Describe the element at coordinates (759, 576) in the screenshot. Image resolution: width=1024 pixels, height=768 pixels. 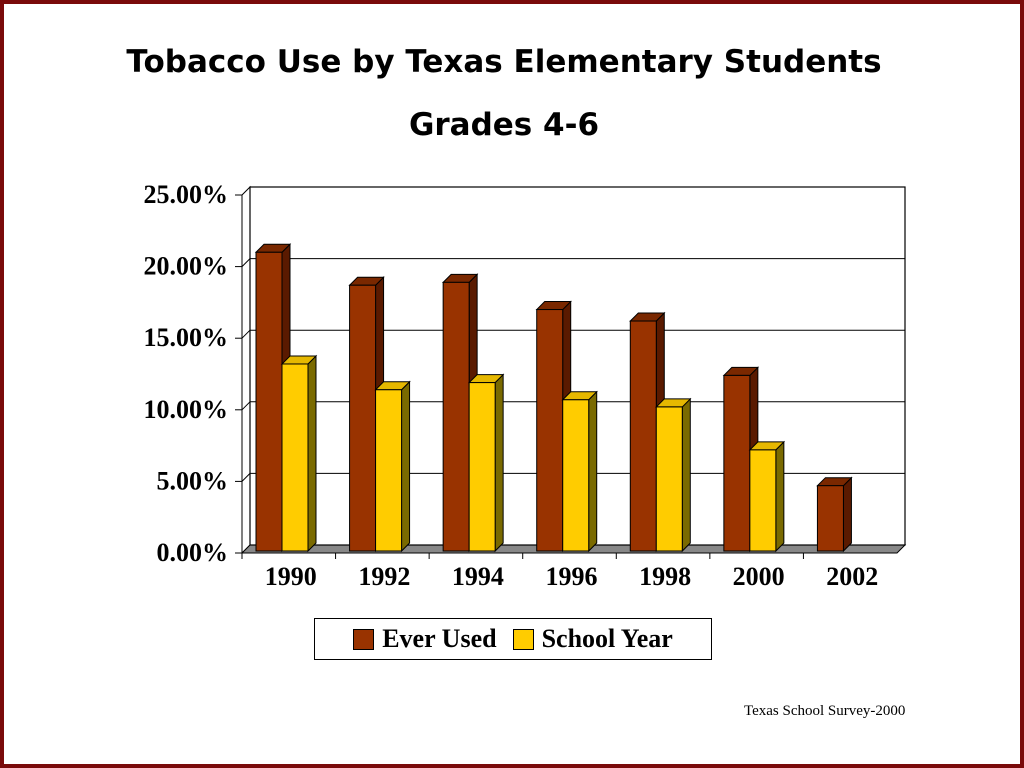
I see `x-tick-label: 2000` at that location.